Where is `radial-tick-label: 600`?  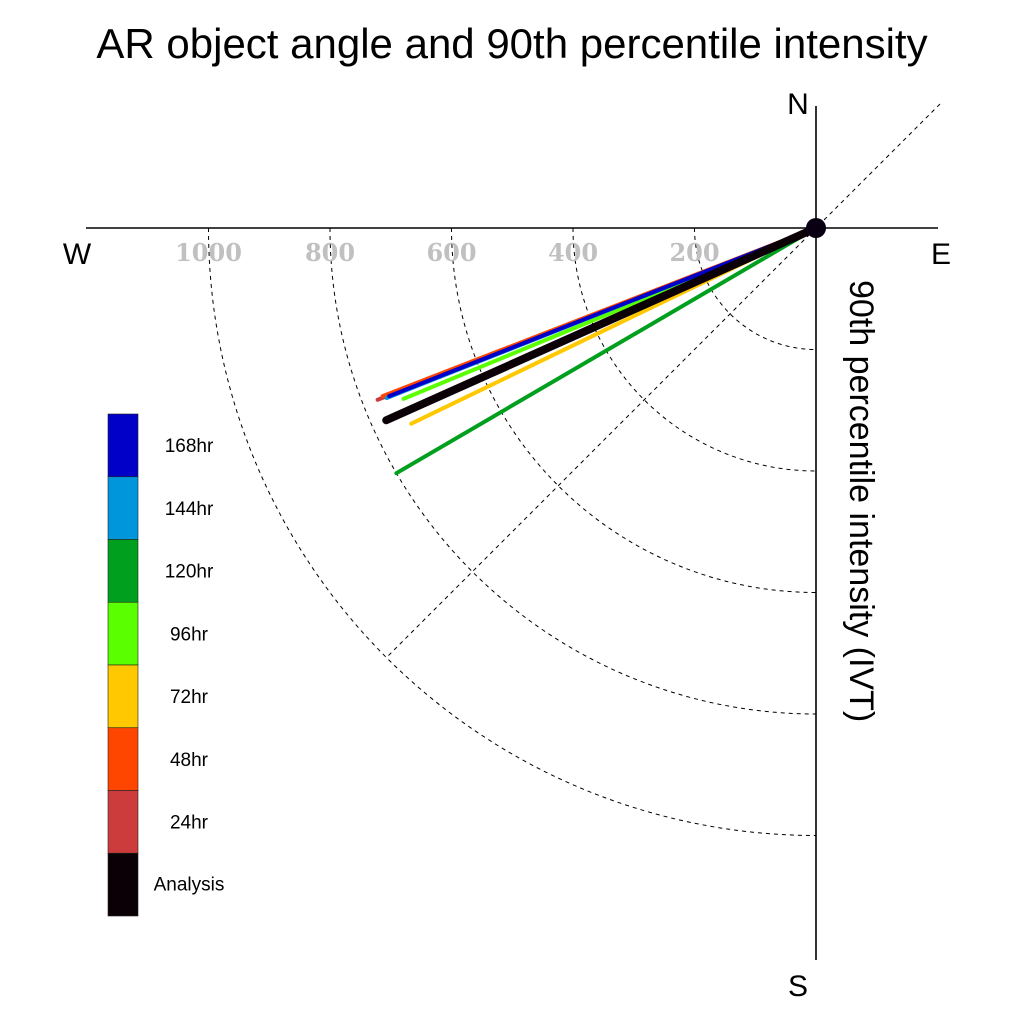 radial-tick-label: 600 is located at coordinates (451, 252).